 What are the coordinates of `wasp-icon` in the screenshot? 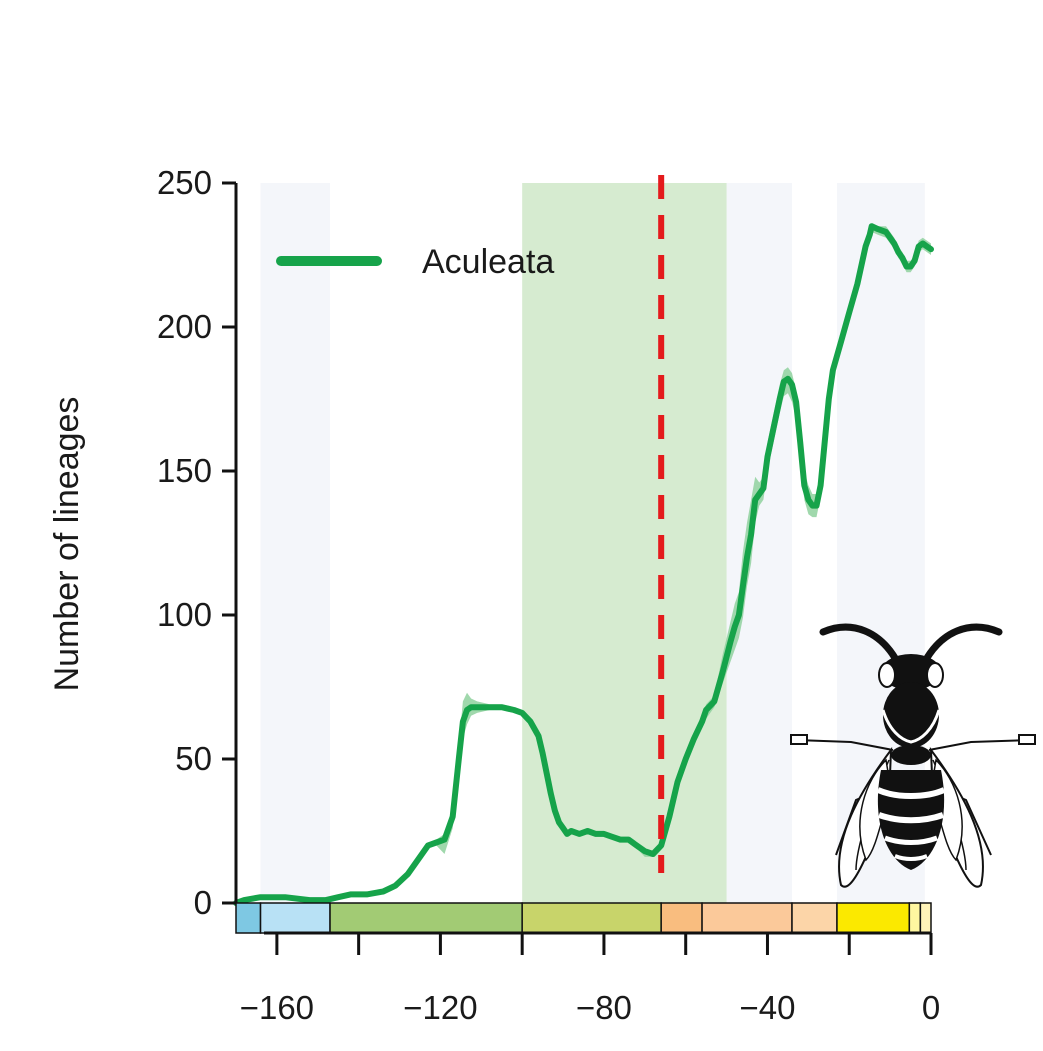 It's located at (913, 755).